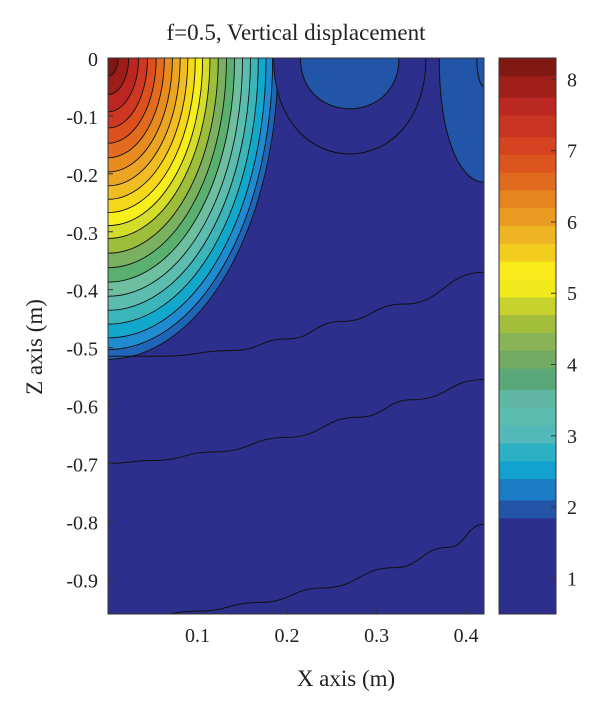 This screenshot has width=600, height=711. I want to click on colorbar-bands, so click(527, 336).